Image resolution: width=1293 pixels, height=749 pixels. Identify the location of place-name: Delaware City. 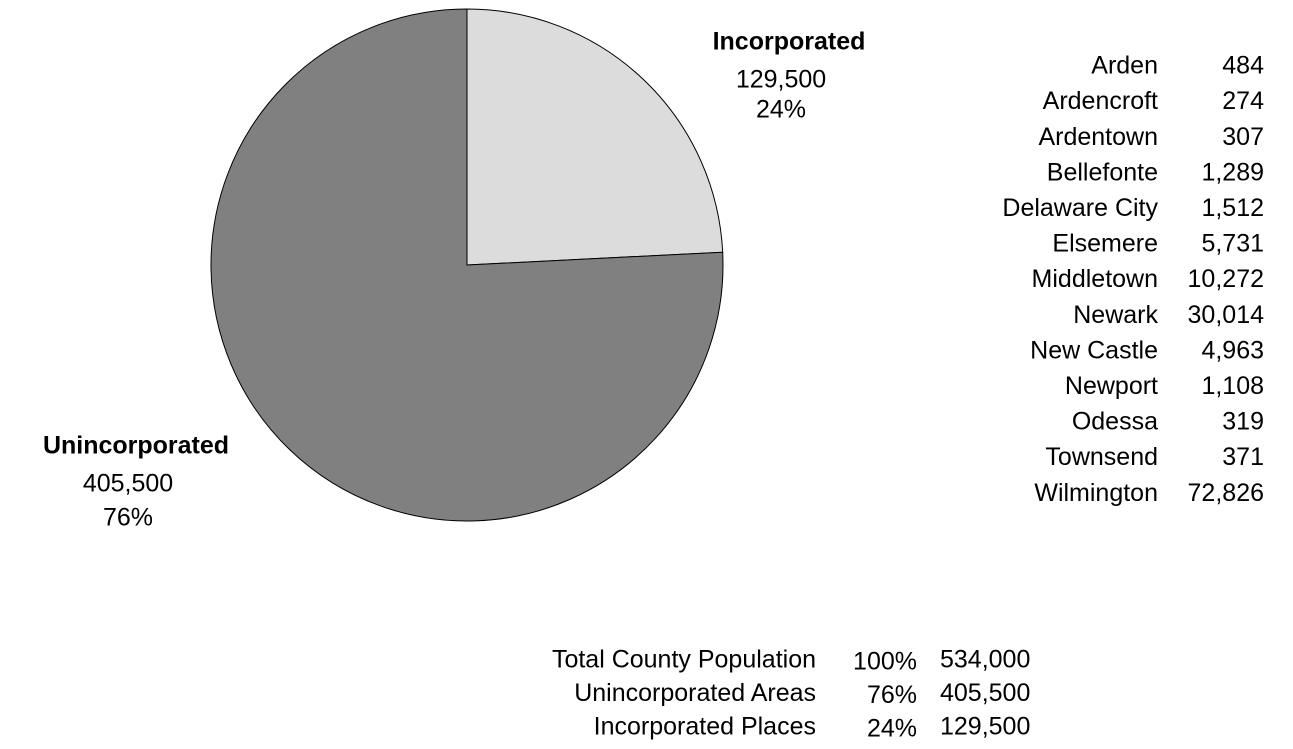
(1080, 208).